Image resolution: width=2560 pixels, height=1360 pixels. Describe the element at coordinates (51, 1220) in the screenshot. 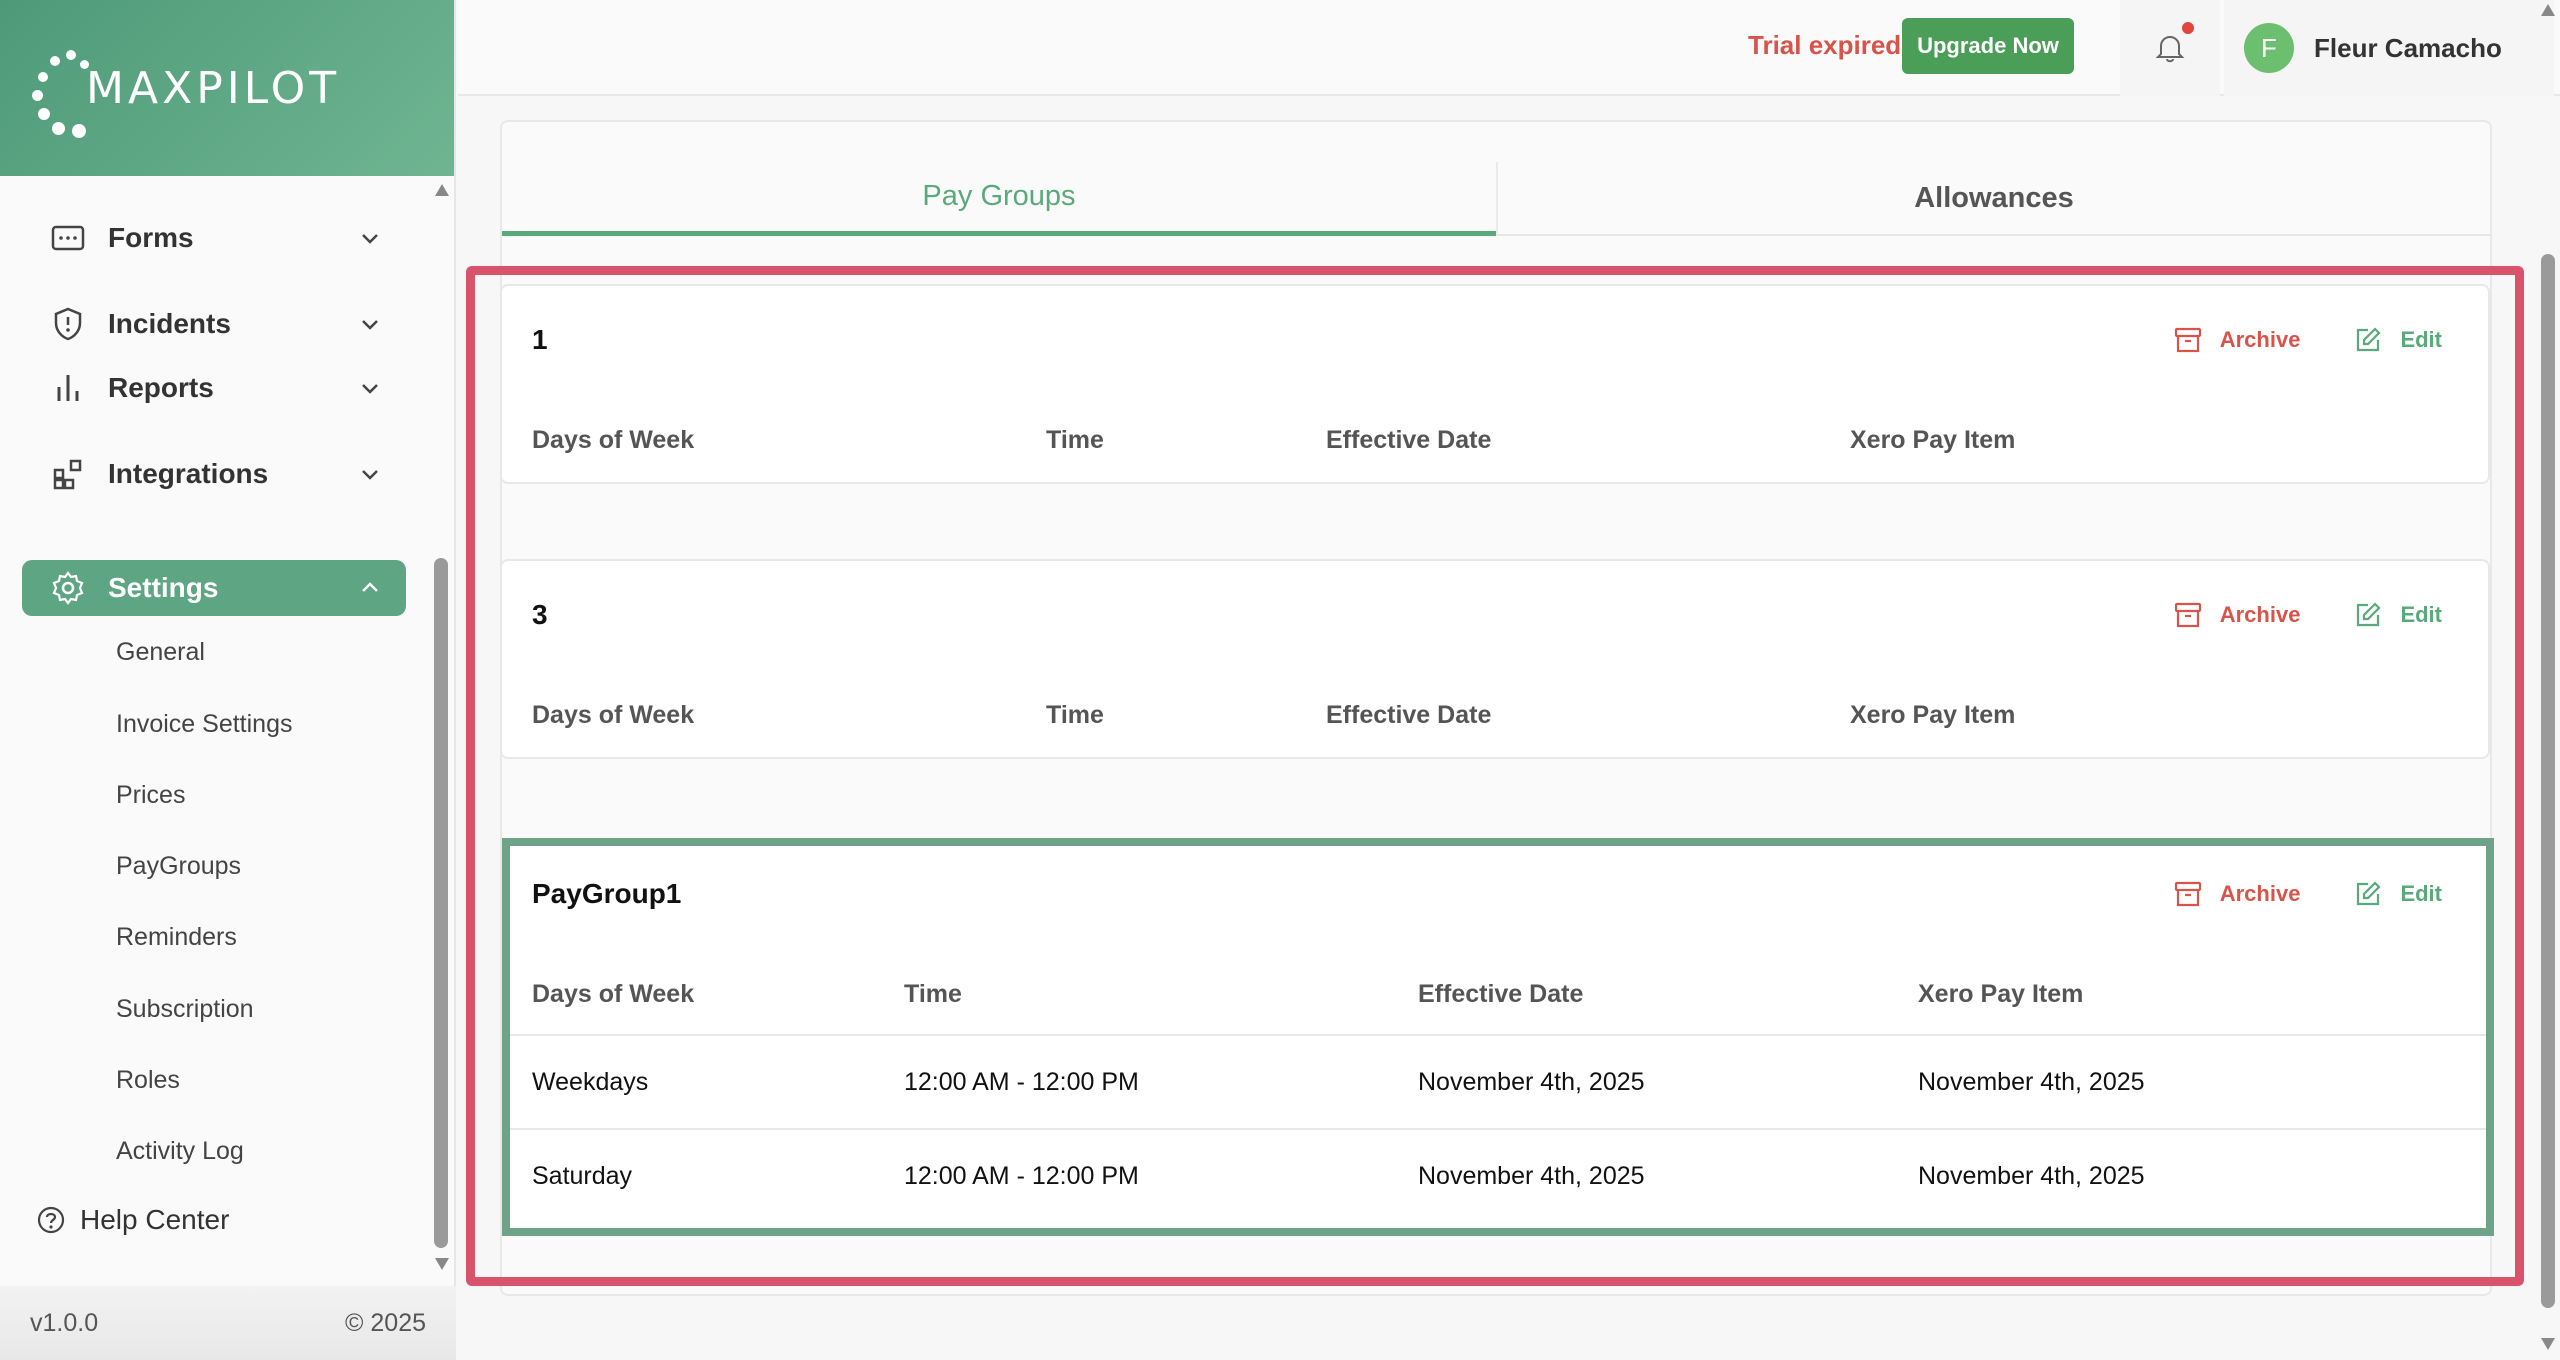

I see `help-circle-icon` at that location.